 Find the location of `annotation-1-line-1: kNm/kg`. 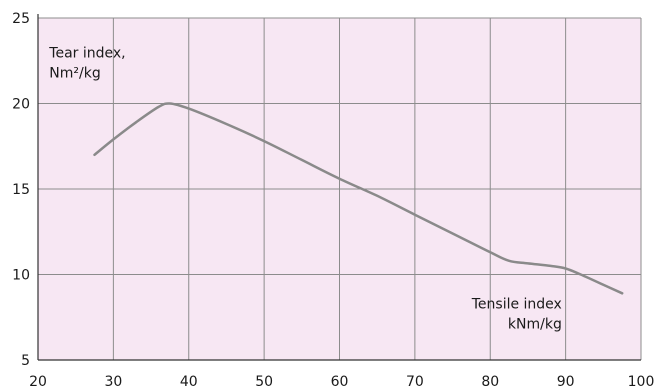

annotation-1-line-1: kNm/kg is located at coordinates (535, 325).